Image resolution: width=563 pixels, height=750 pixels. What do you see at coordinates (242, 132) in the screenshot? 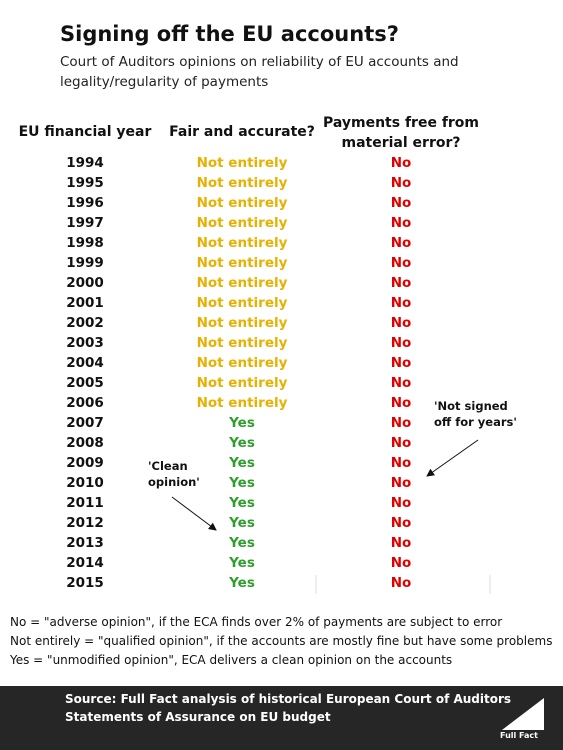
I see `column-header: Fair and accurate?` at bounding box center [242, 132].